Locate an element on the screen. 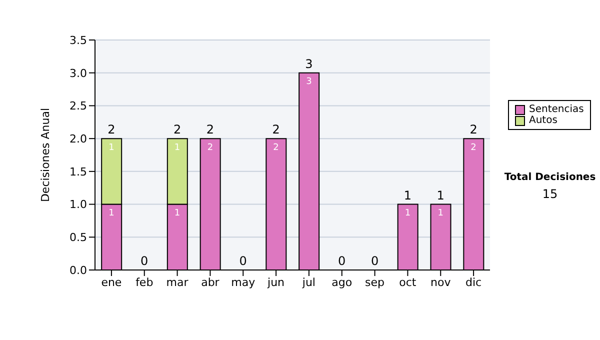 The image size is (600, 340). x-tick-label: ene is located at coordinates (111, 282).